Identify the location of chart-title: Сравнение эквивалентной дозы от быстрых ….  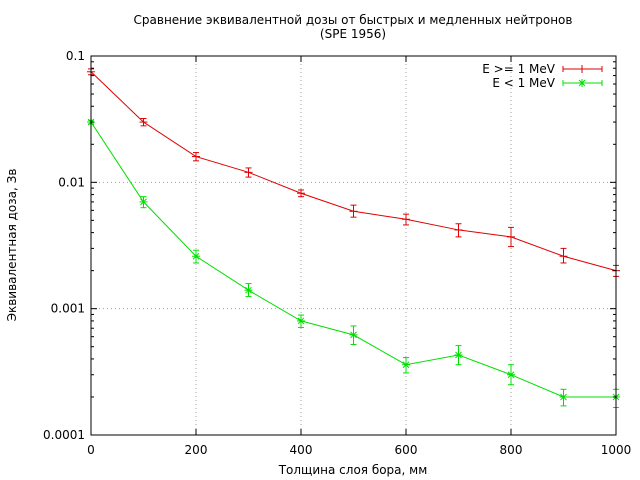
(353, 20).